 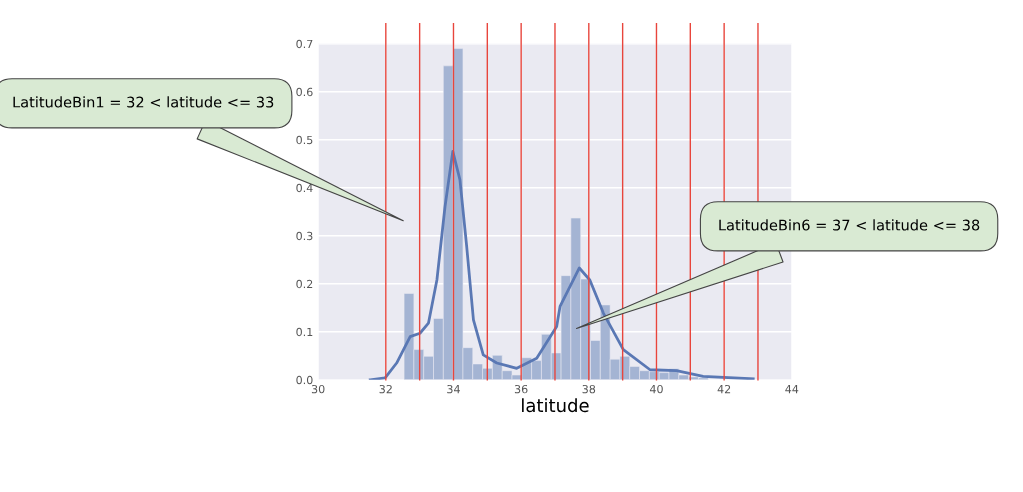 I want to click on x-tick-label: 44, so click(x=792, y=389).